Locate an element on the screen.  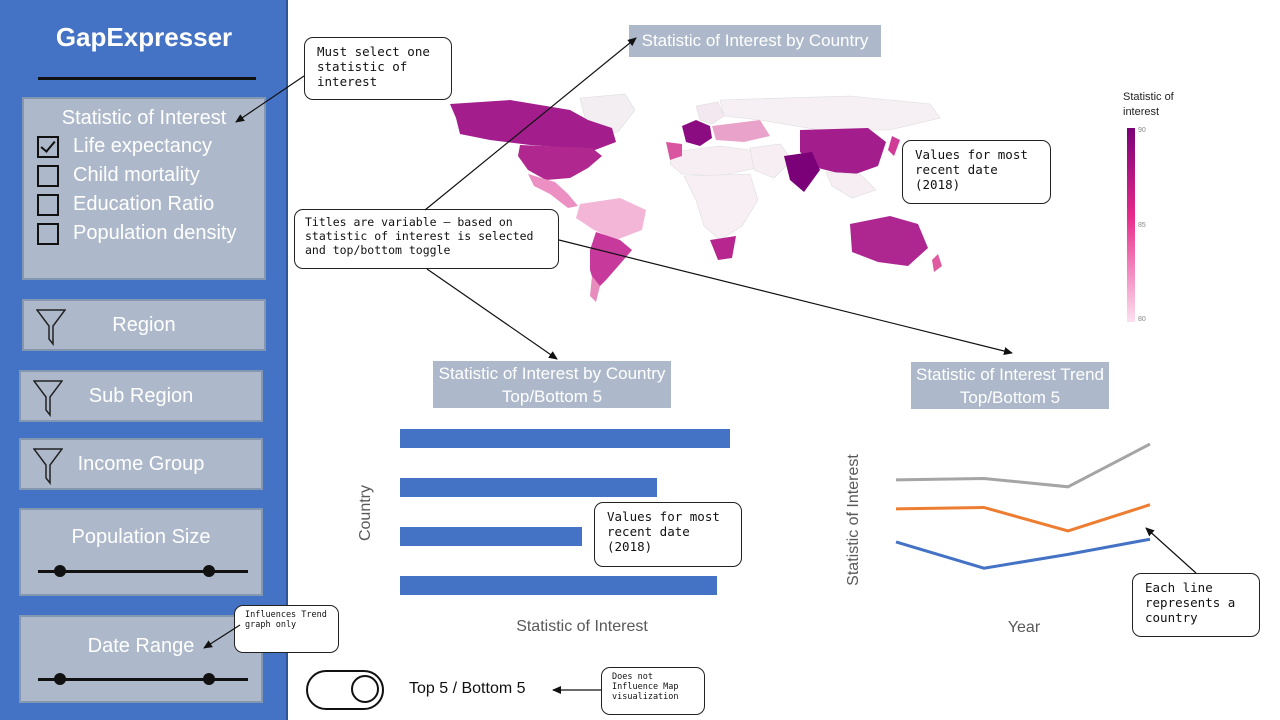
map-region-africa-south is located at coordinates (723, 248).